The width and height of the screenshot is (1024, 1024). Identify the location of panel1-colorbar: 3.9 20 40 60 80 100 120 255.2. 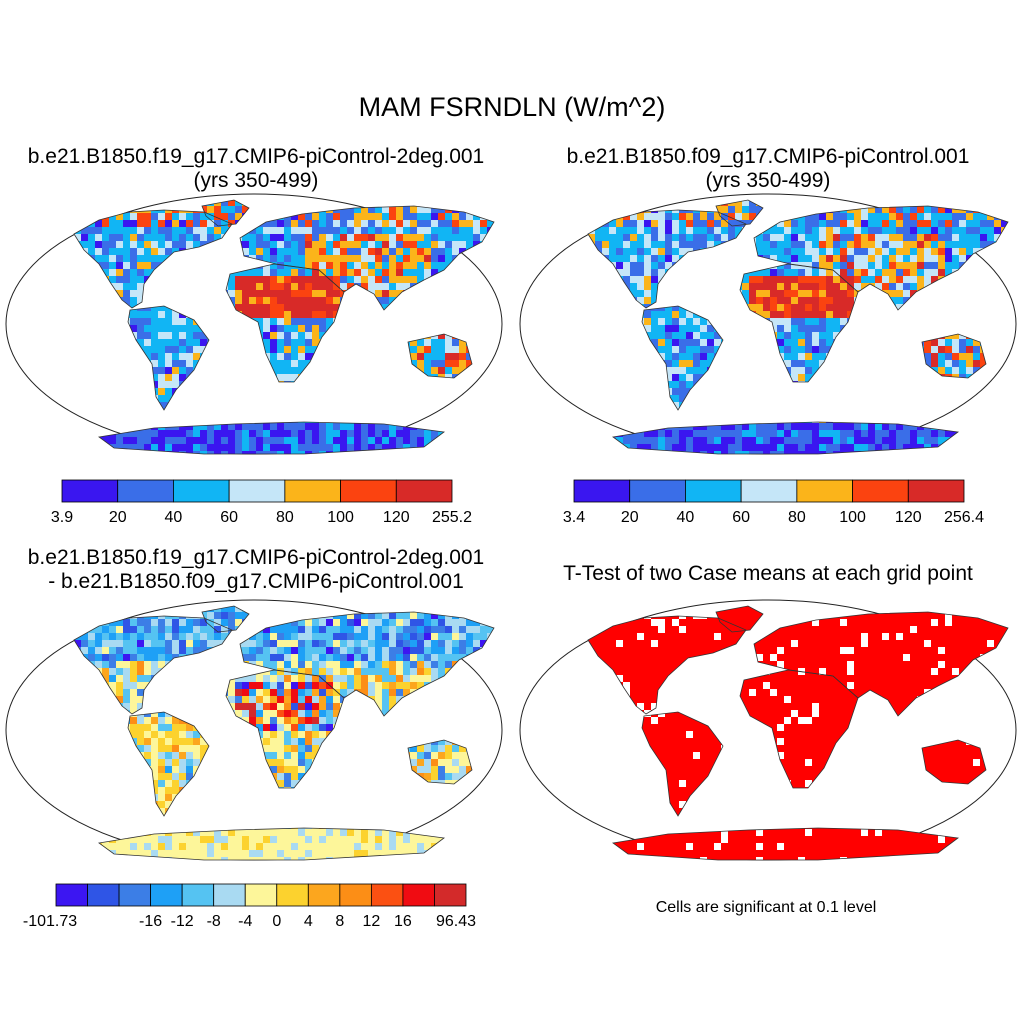
(261, 502).